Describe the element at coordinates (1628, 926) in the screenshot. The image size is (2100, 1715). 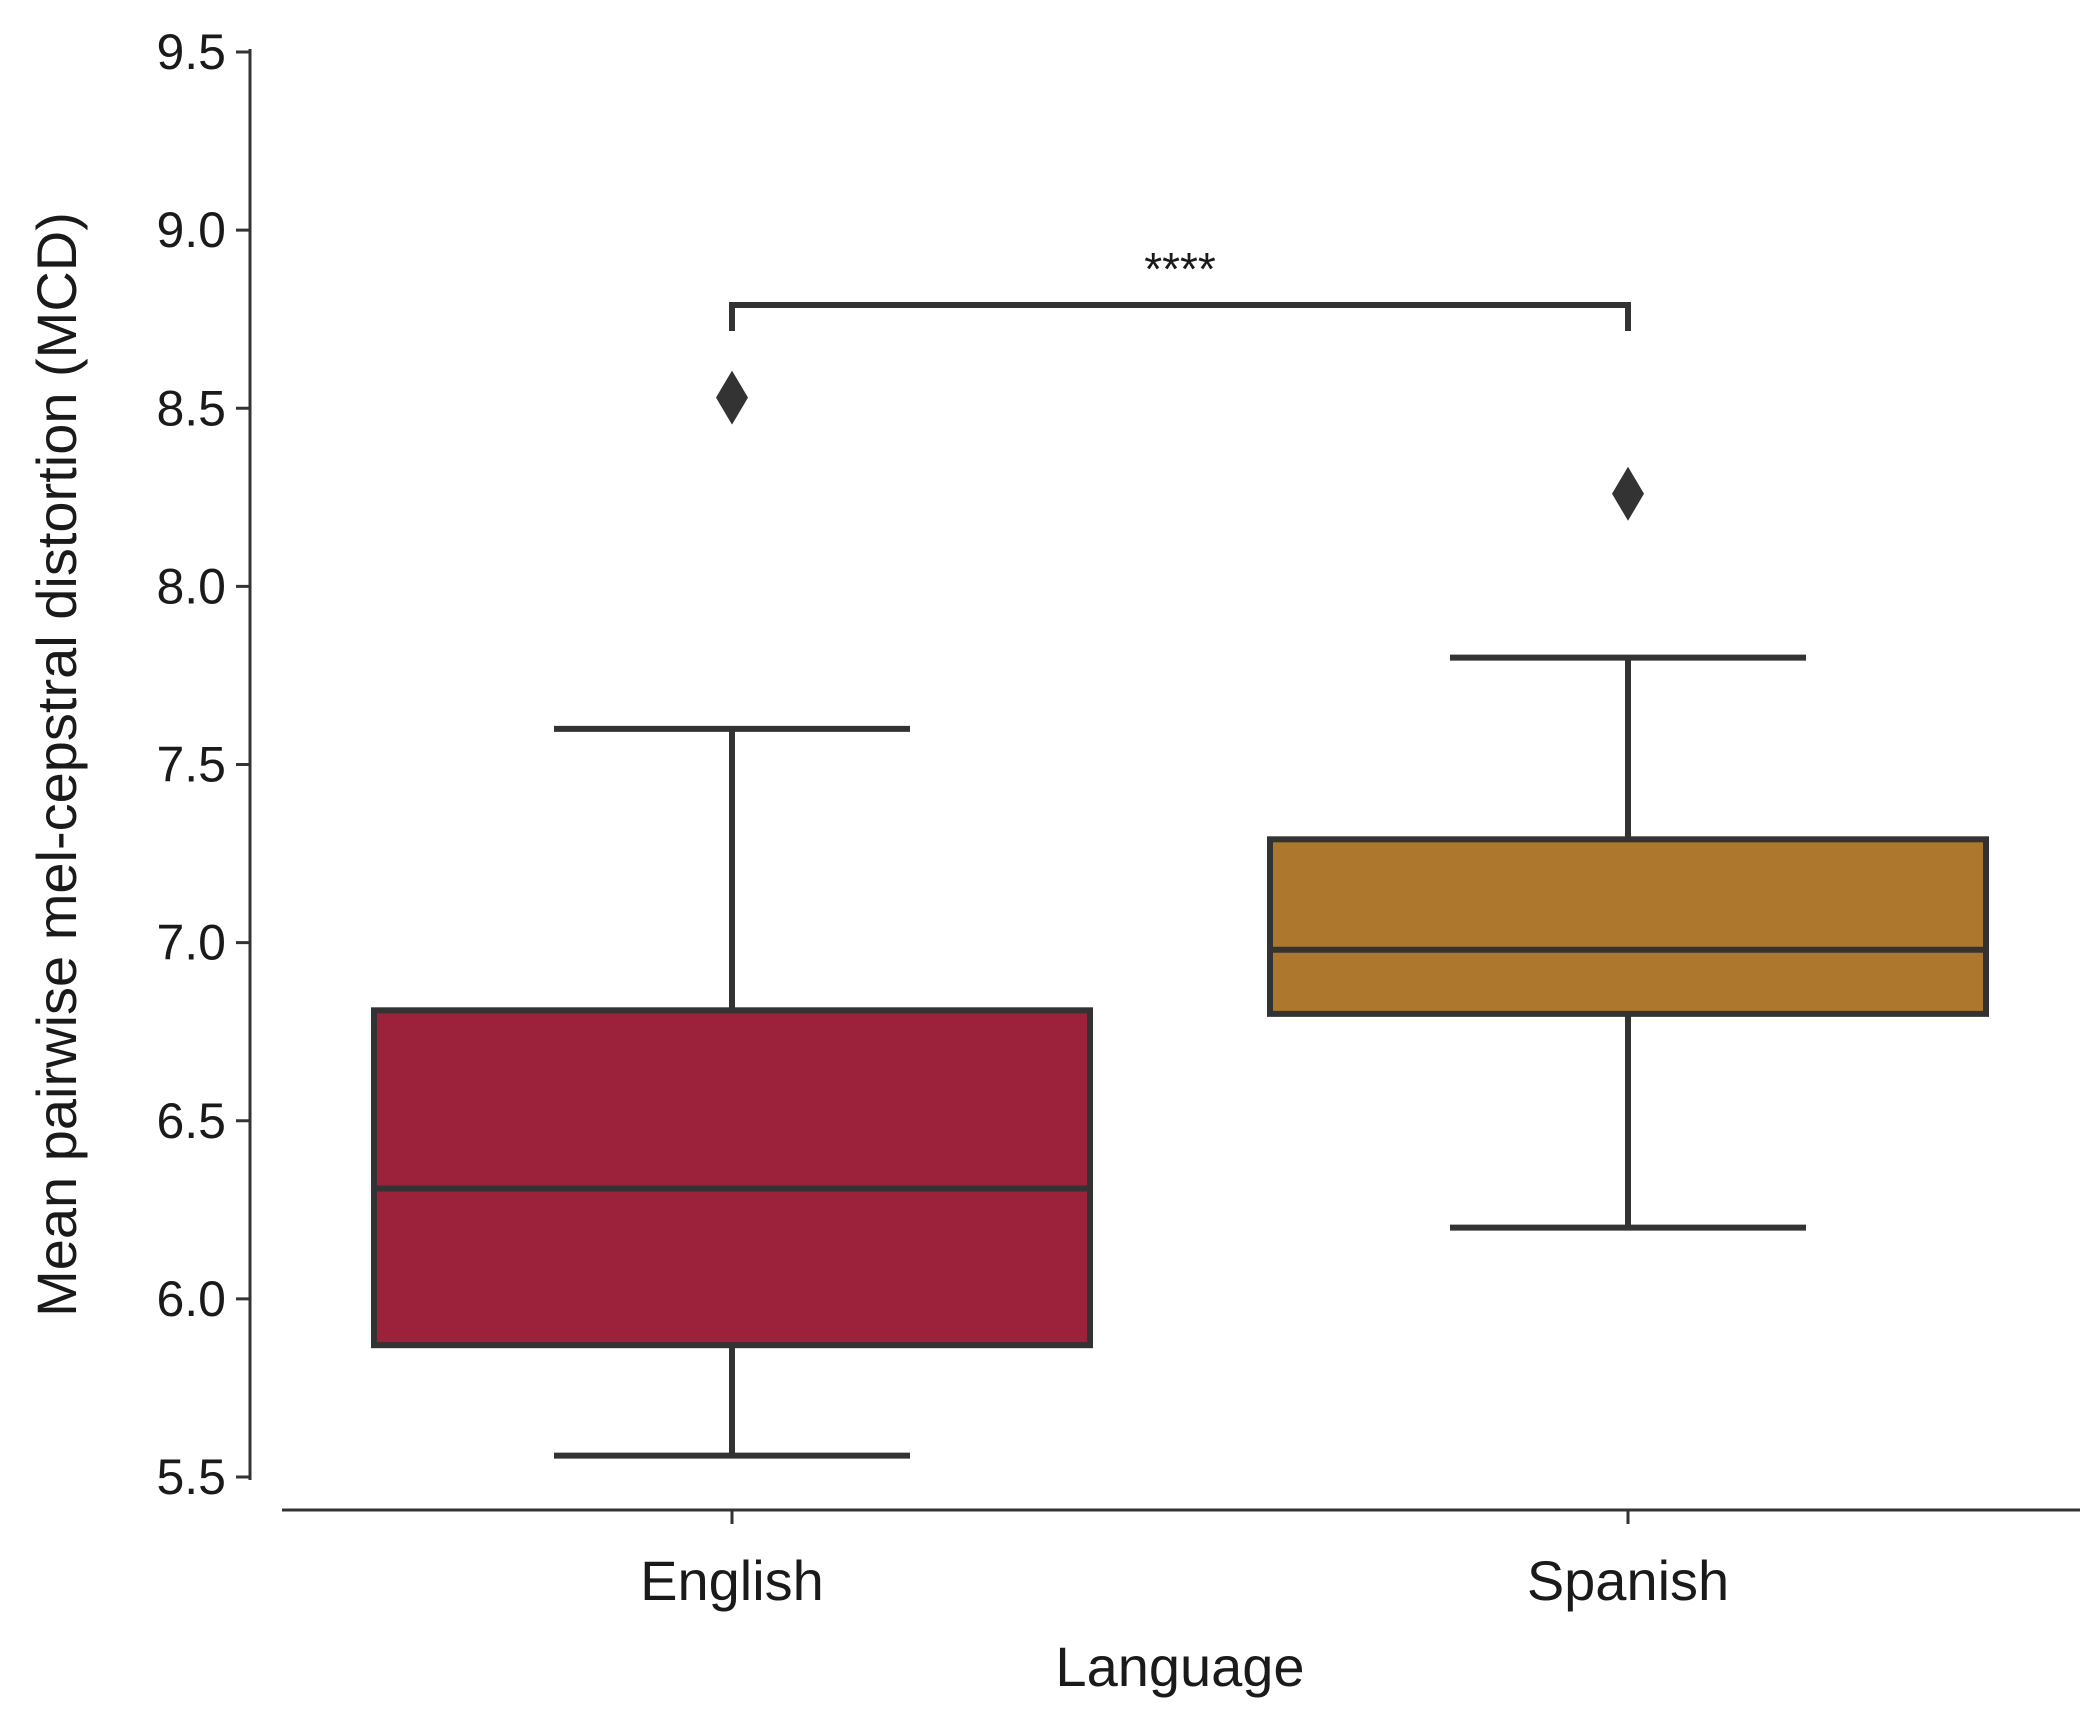
I see `iqr-box-spanish` at that location.